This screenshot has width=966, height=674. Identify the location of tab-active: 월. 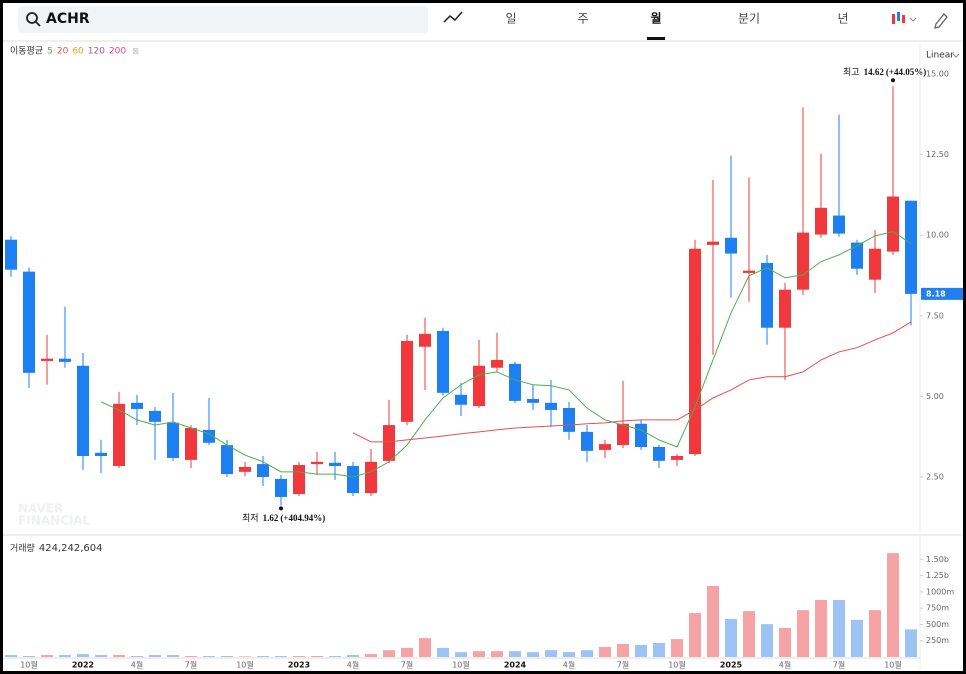
(655, 18).